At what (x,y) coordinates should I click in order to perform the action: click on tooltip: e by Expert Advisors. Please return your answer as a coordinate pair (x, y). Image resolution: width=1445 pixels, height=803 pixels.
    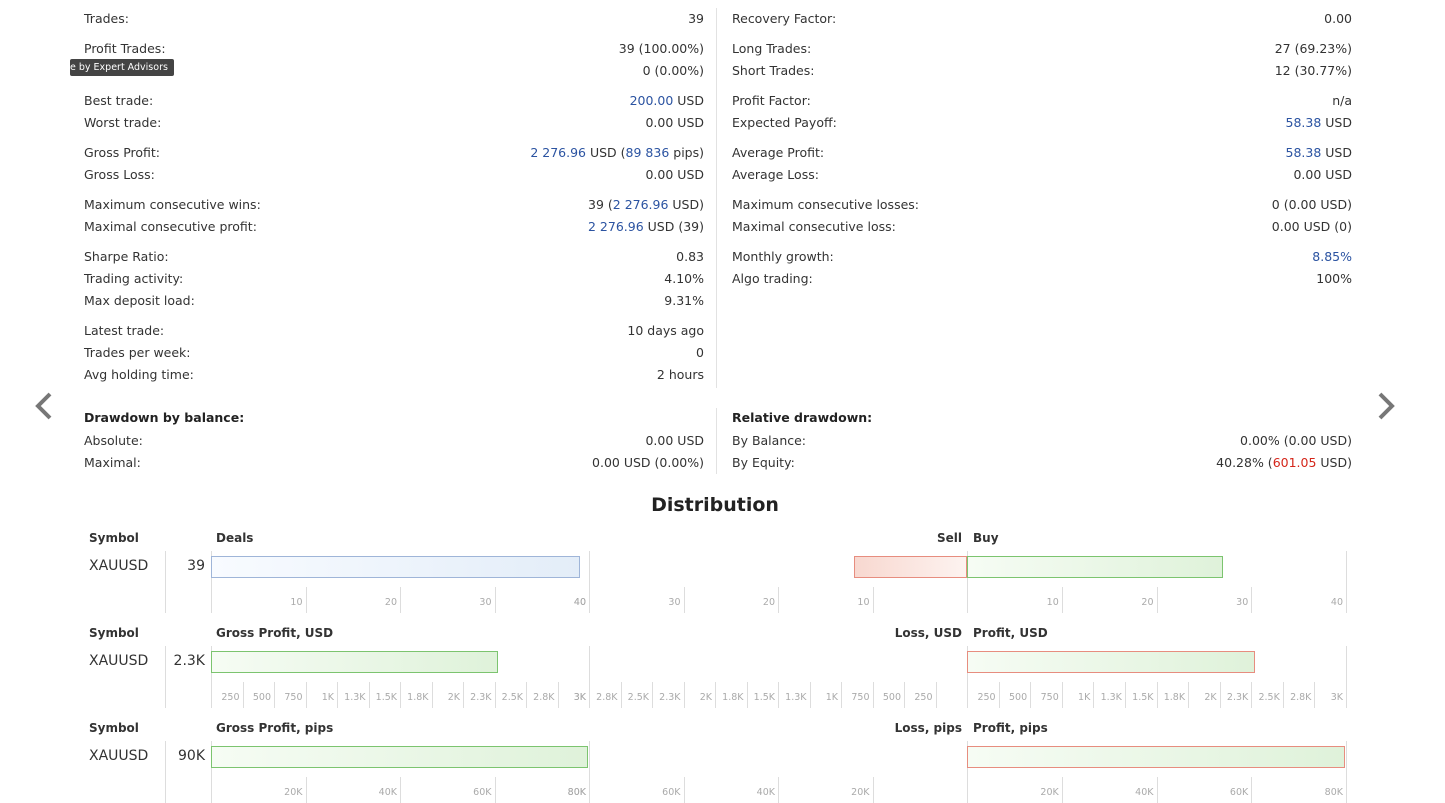
    Looking at the image, I should click on (122, 67).